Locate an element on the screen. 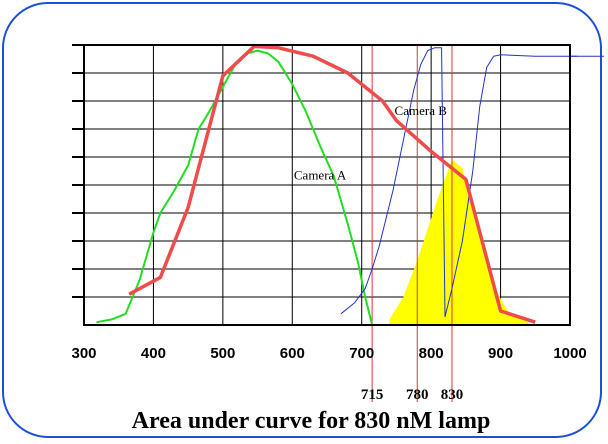 The width and height of the screenshot is (608, 444). x-tick-label: 800 is located at coordinates (431, 353).